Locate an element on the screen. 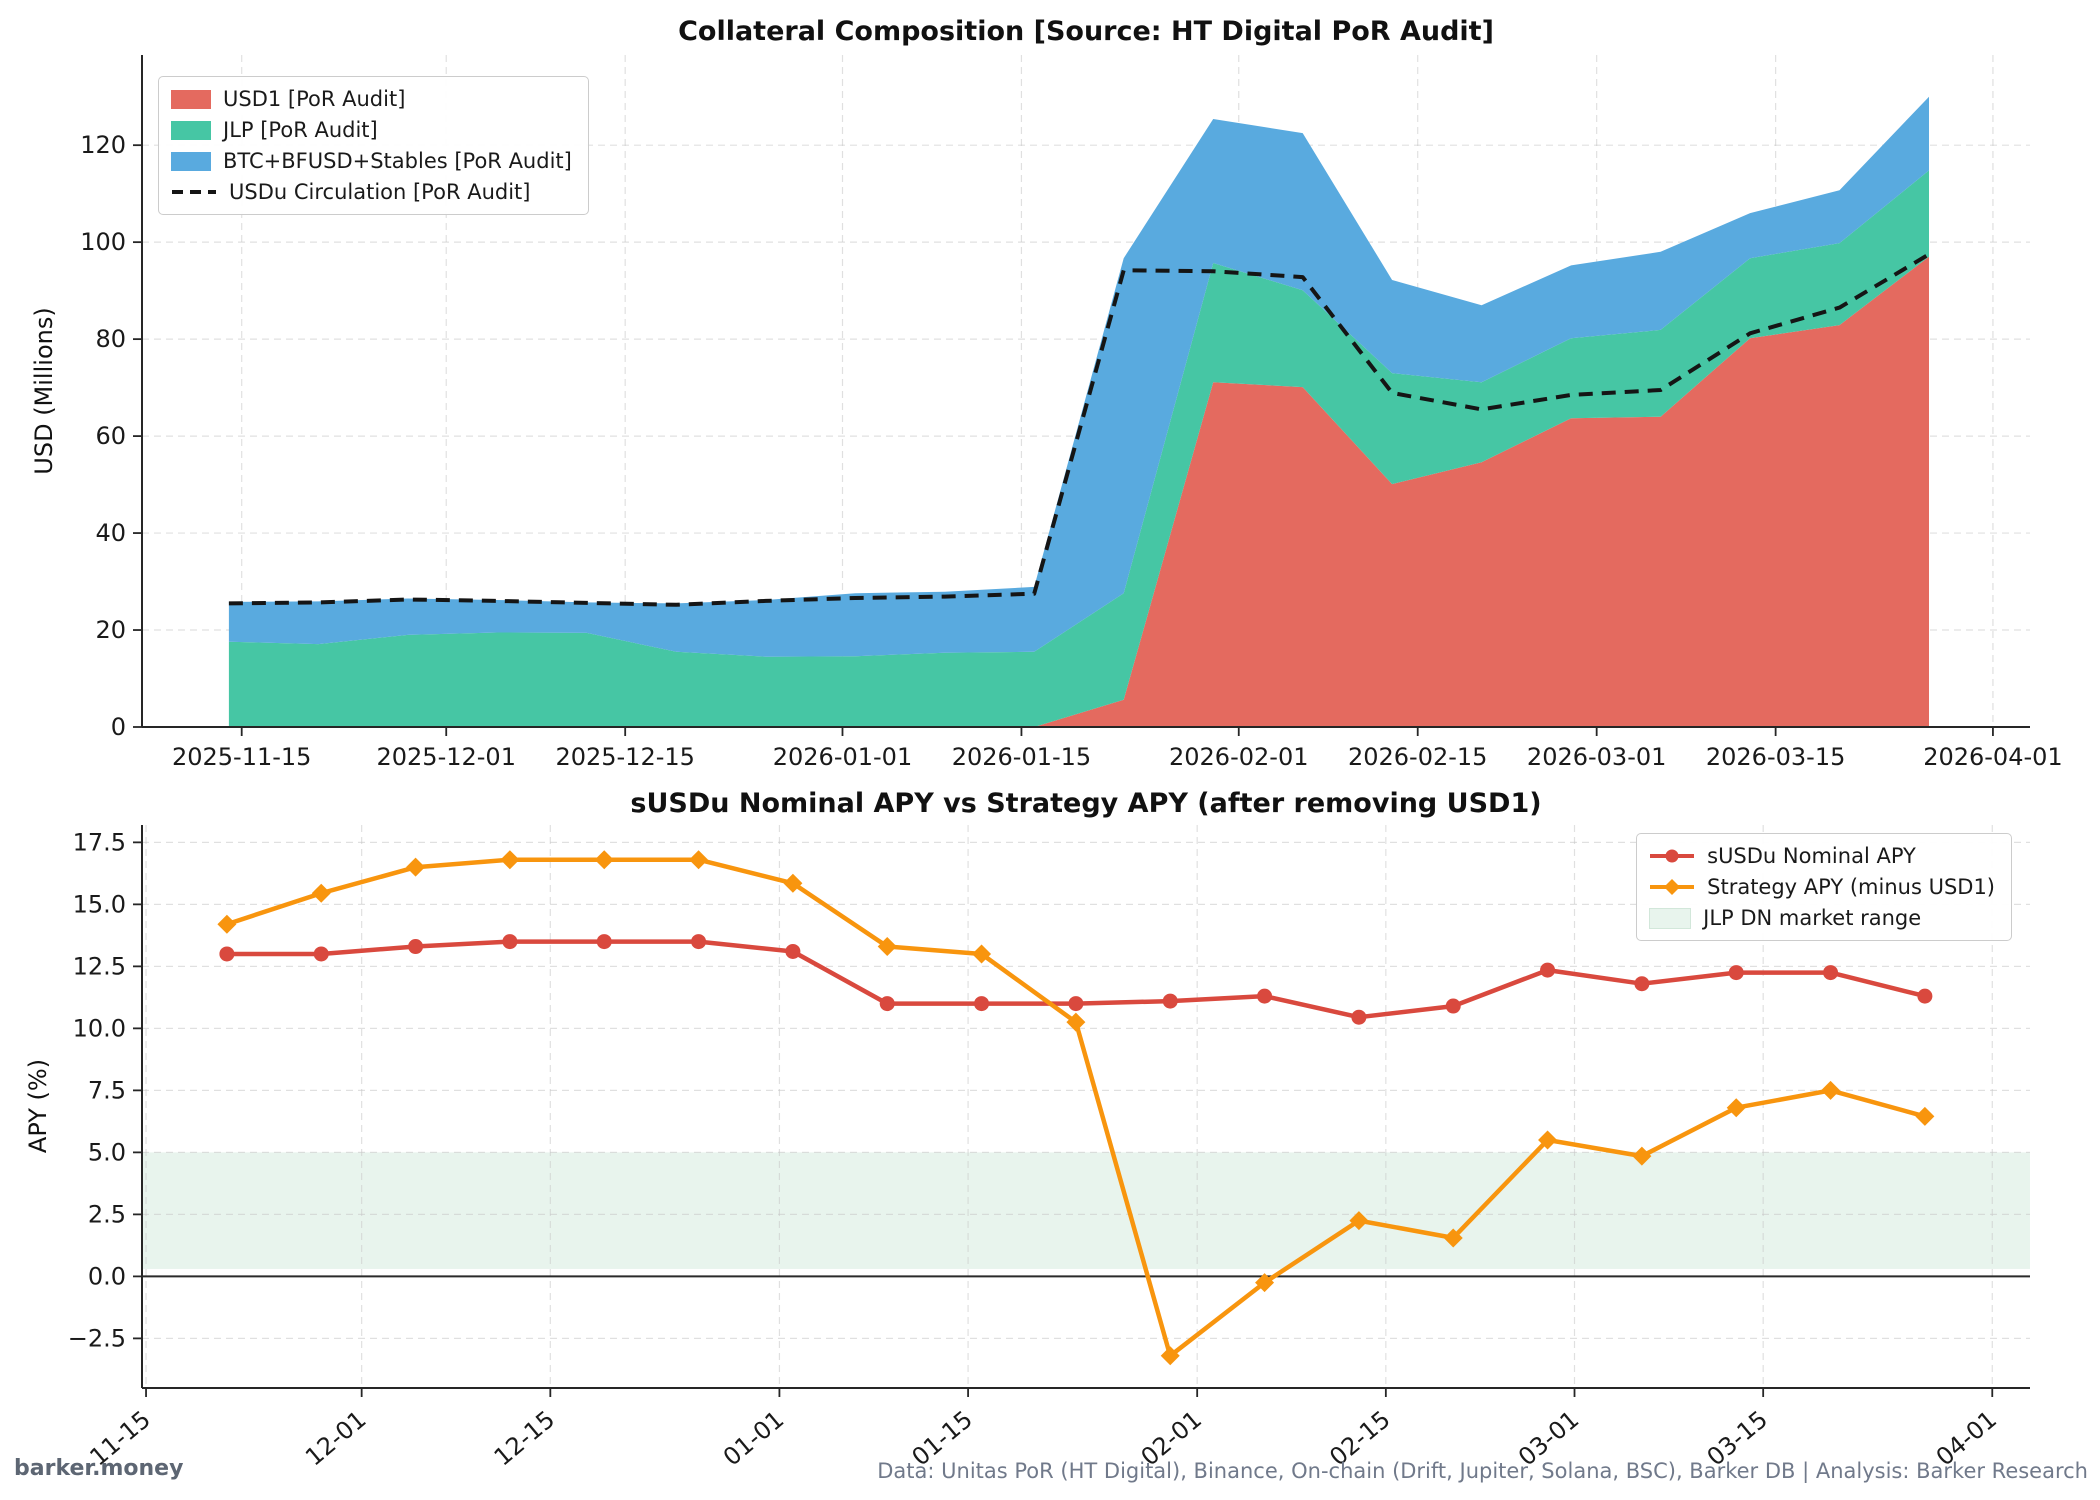  legend-label: BTC+BFUSD+Stables [PoR Audit] is located at coordinates (397, 161).